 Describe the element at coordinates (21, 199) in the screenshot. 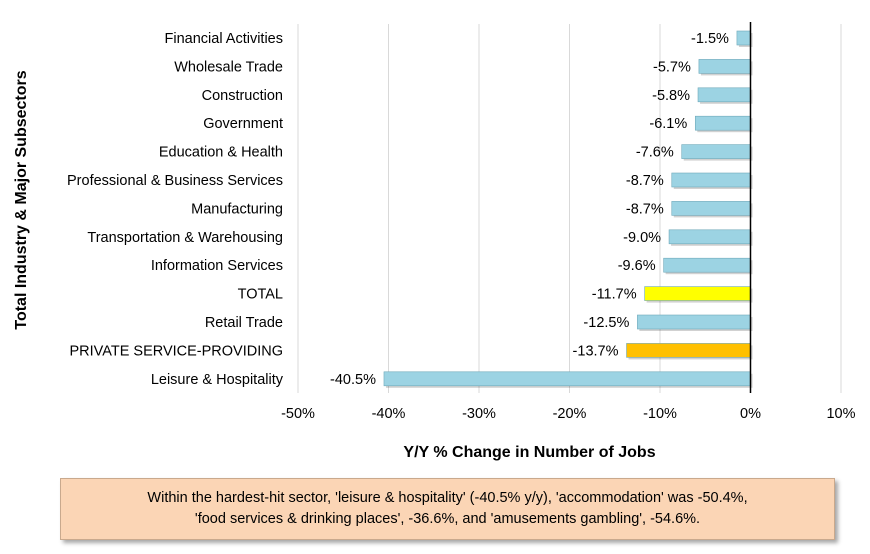

I see `y-axis-title: Total Industry & Major Subsectors` at that location.